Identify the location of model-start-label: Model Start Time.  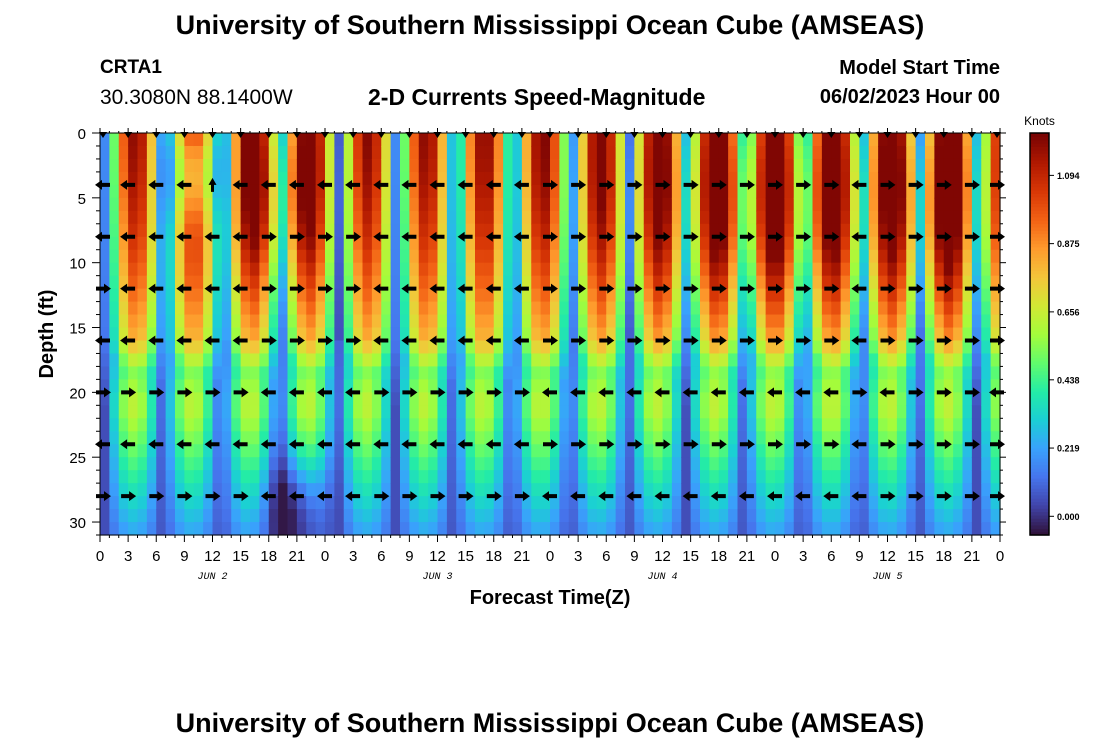
(919, 68).